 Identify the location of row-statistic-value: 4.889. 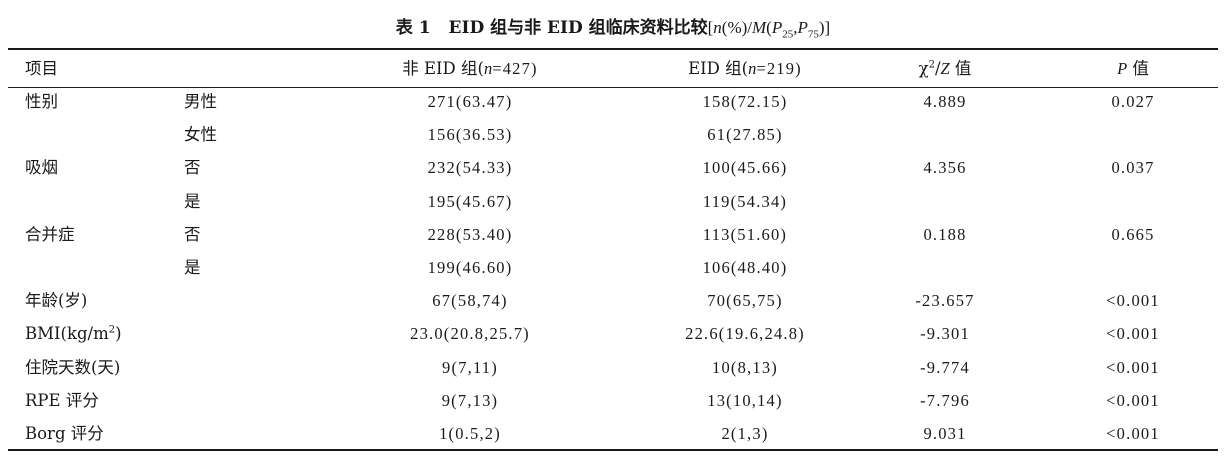
(945, 101).